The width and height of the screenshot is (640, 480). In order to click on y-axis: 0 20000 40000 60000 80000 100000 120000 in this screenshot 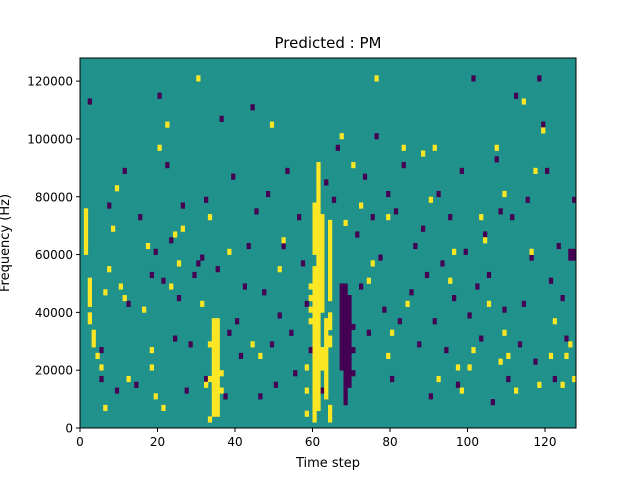, I will do `click(53, 255)`.